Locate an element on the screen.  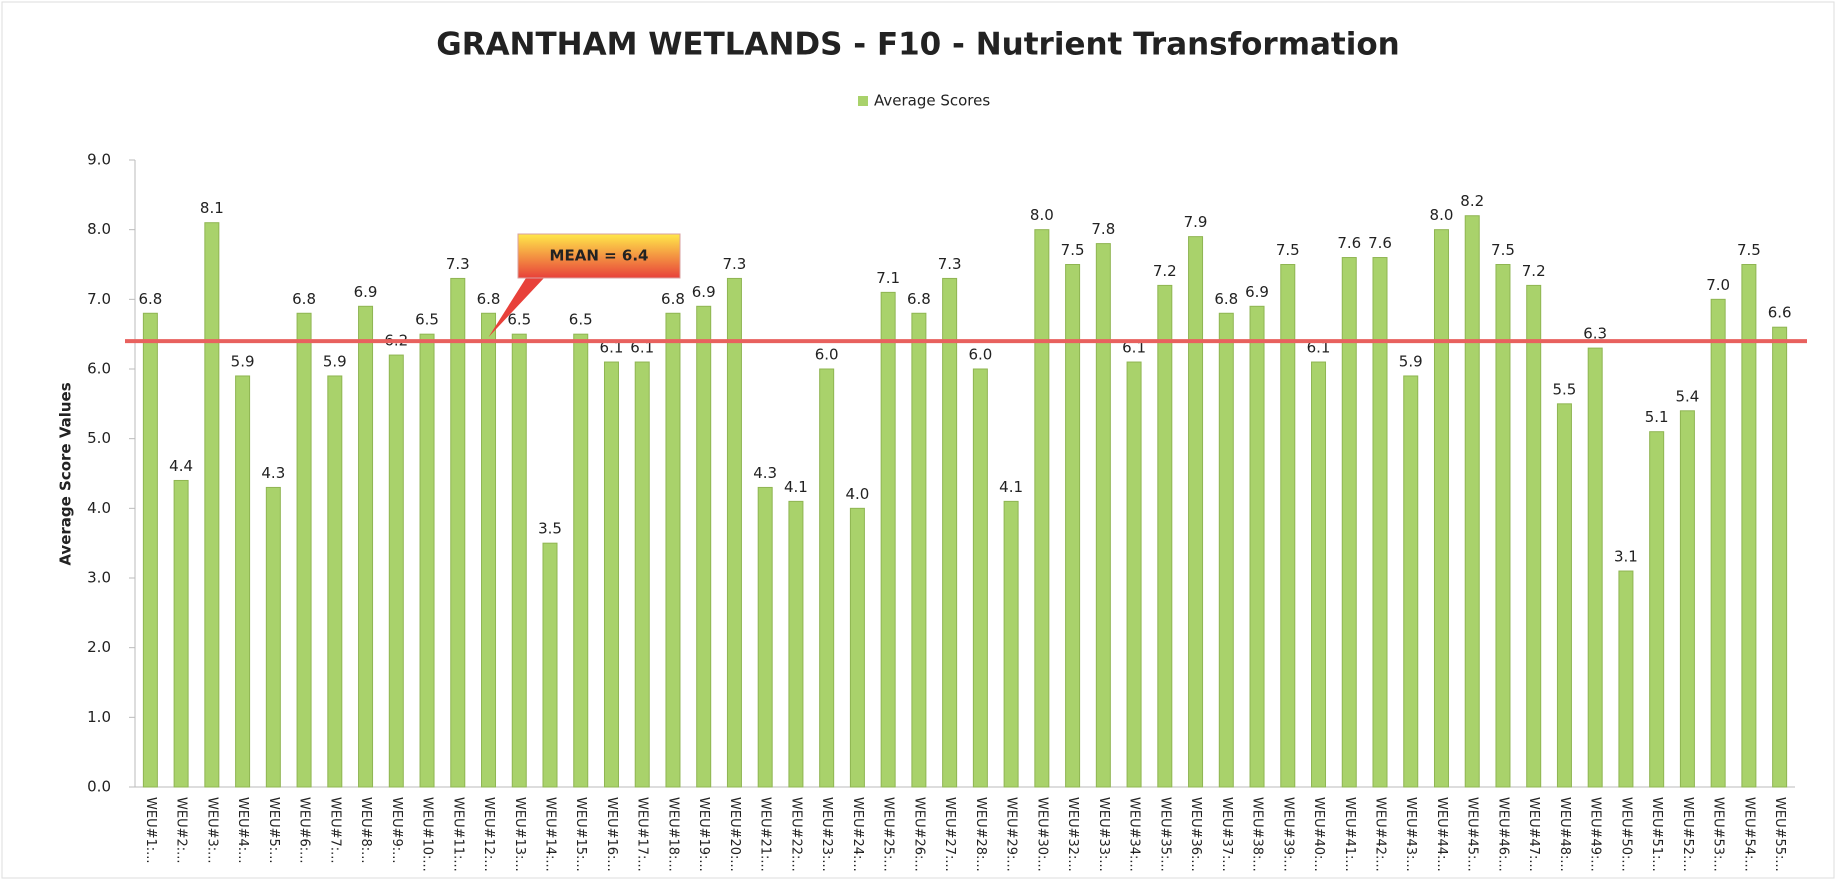
data-label: 3.5 is located at coordinates (550, 529).